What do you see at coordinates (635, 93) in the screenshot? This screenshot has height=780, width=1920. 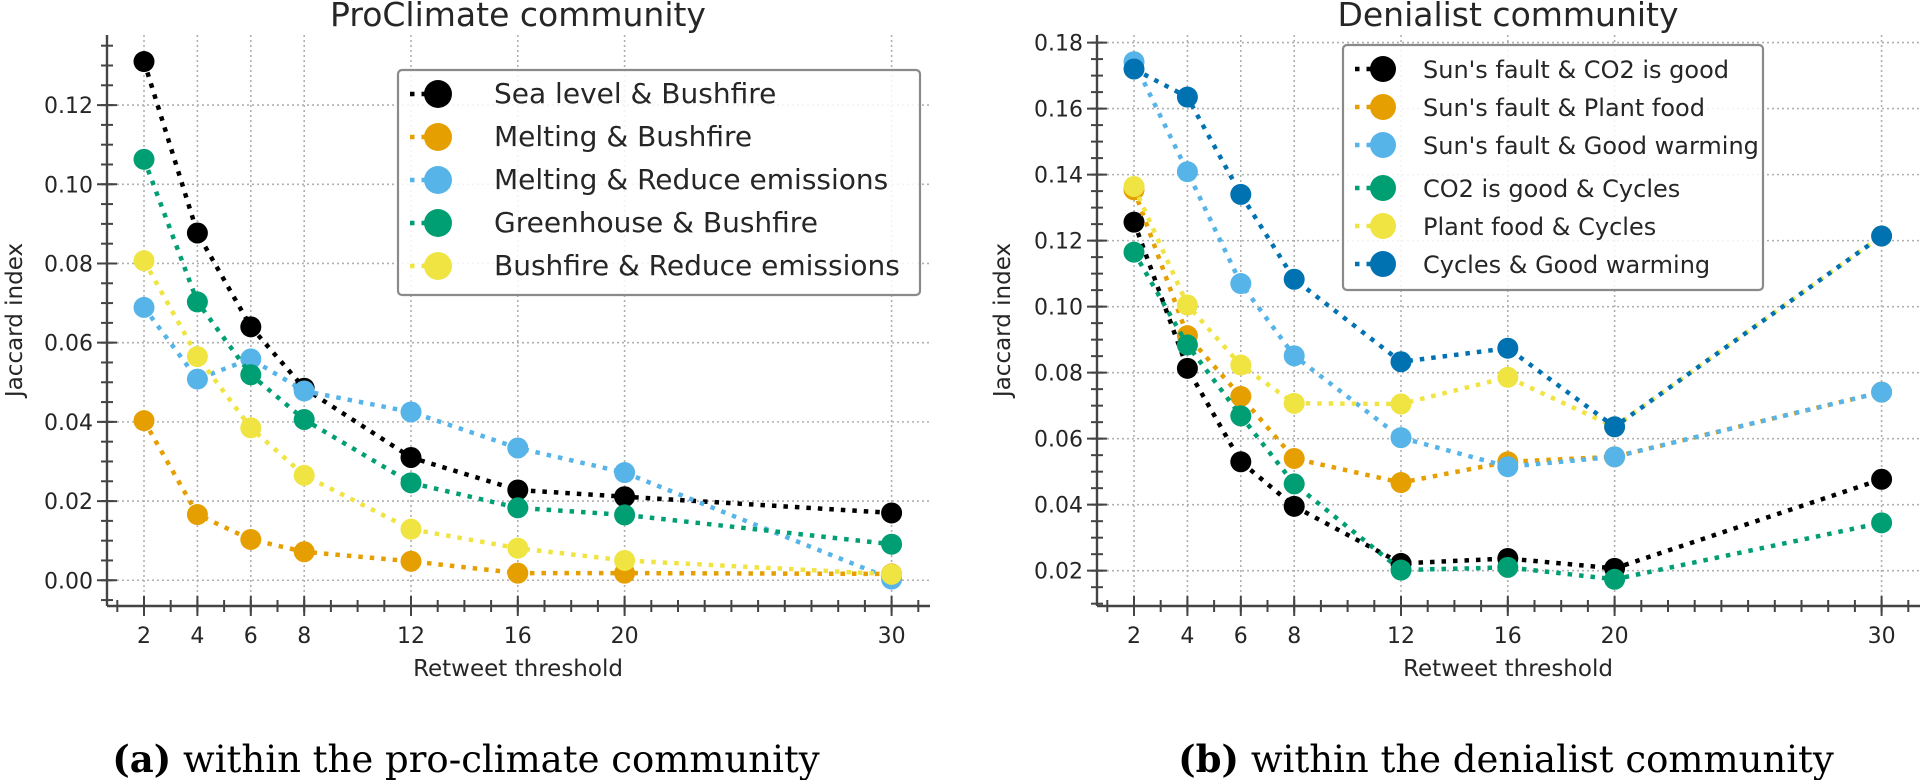 I see `legend-label: Sea level & Bushfire` at bounding box center [635, 93].